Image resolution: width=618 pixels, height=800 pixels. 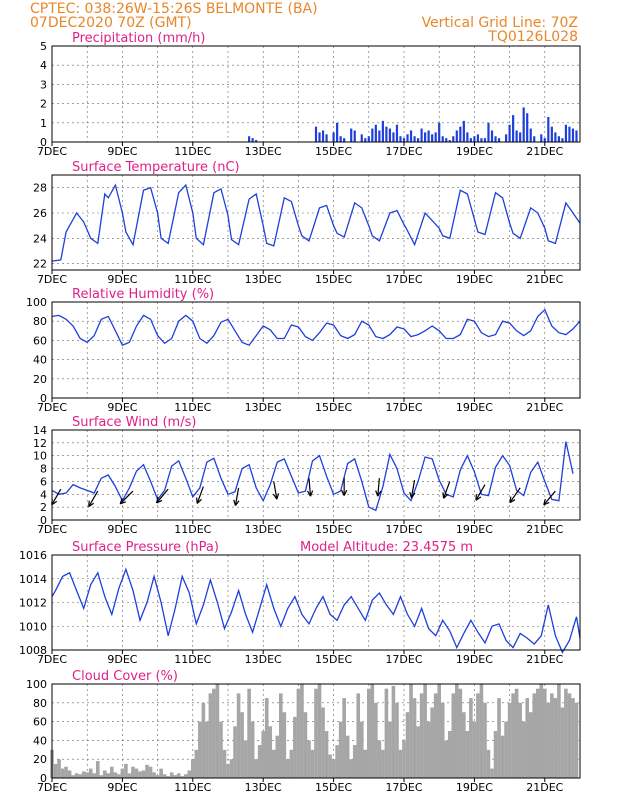 I want to click on y-tick-label: 8, so click(x=43, y=469).